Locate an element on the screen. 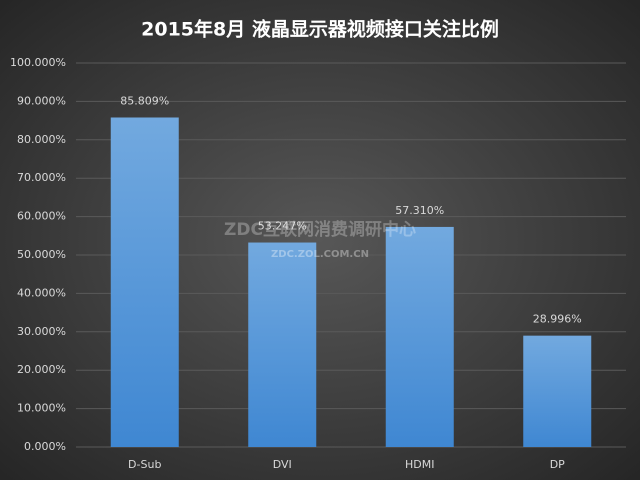 The width and height of the screenshot is (640, 480). y-tick-label: 40.000% is located at coordinates (41, 292).